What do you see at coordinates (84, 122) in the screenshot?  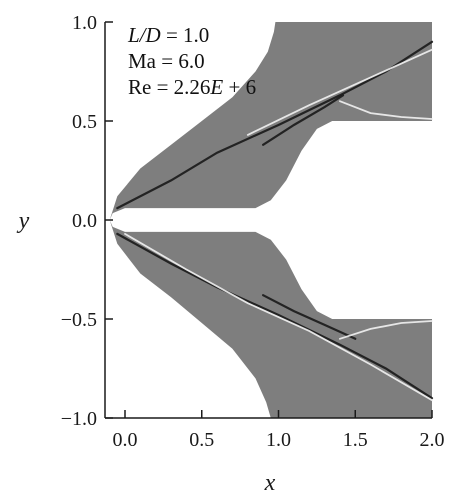 I see `y-tick-label: 0.5` at bounding box center [84, 122].